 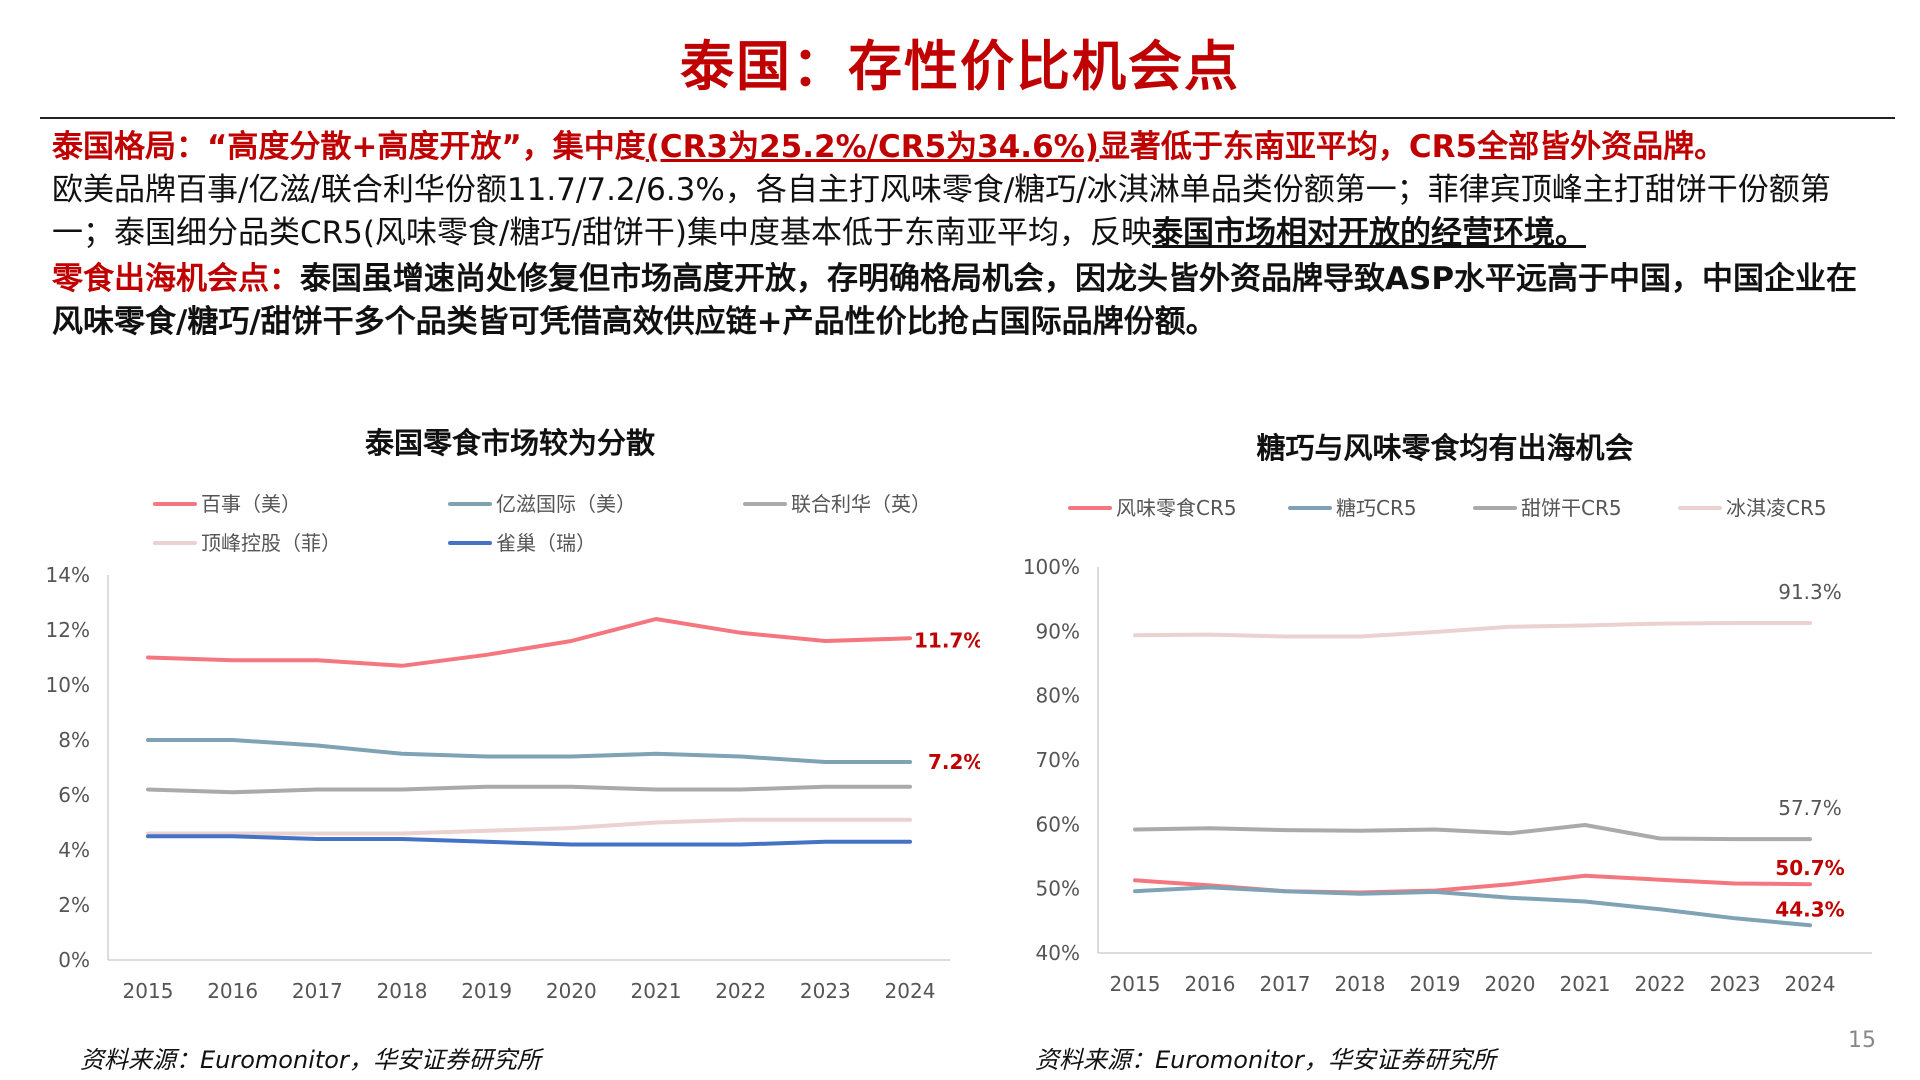 What do you see at coordinates (1176, 508) in the screenshot?
I see `legend-label: 风味零食CR5` at bounding box center [1176, 508].